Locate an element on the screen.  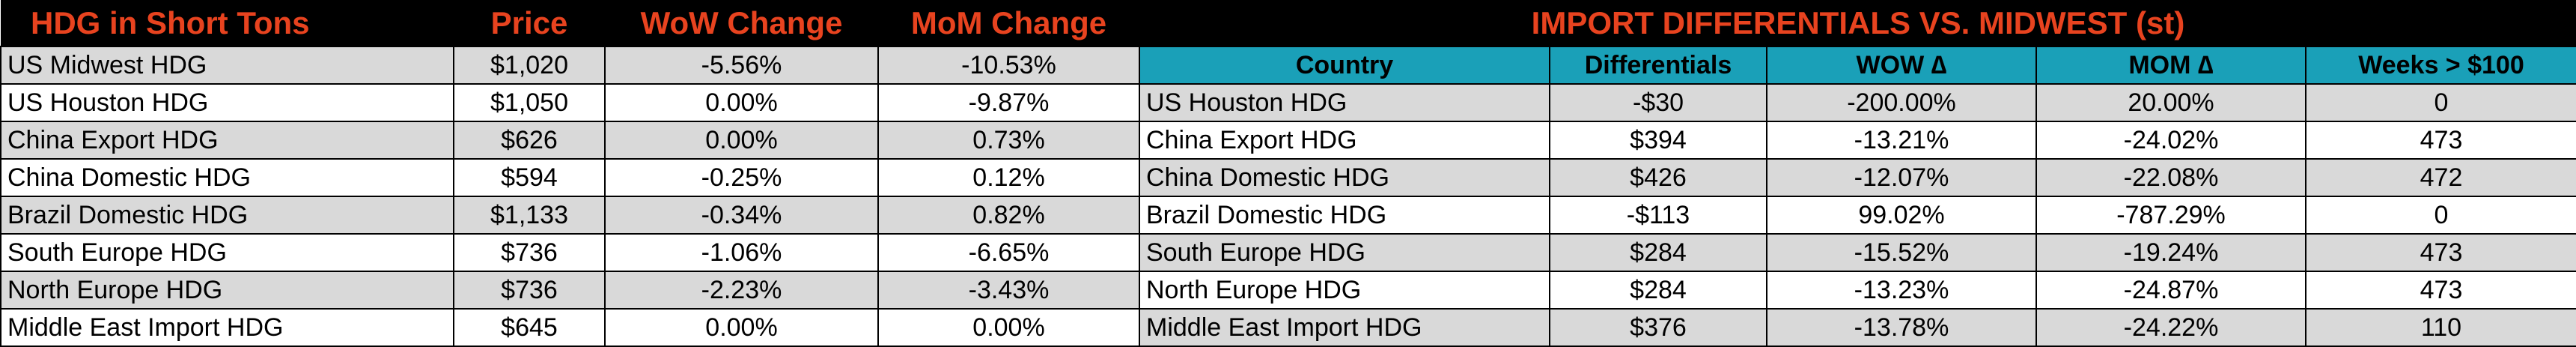
weeks-over-100-header: Weeks > $100 is located at coordinates (2440, 65).